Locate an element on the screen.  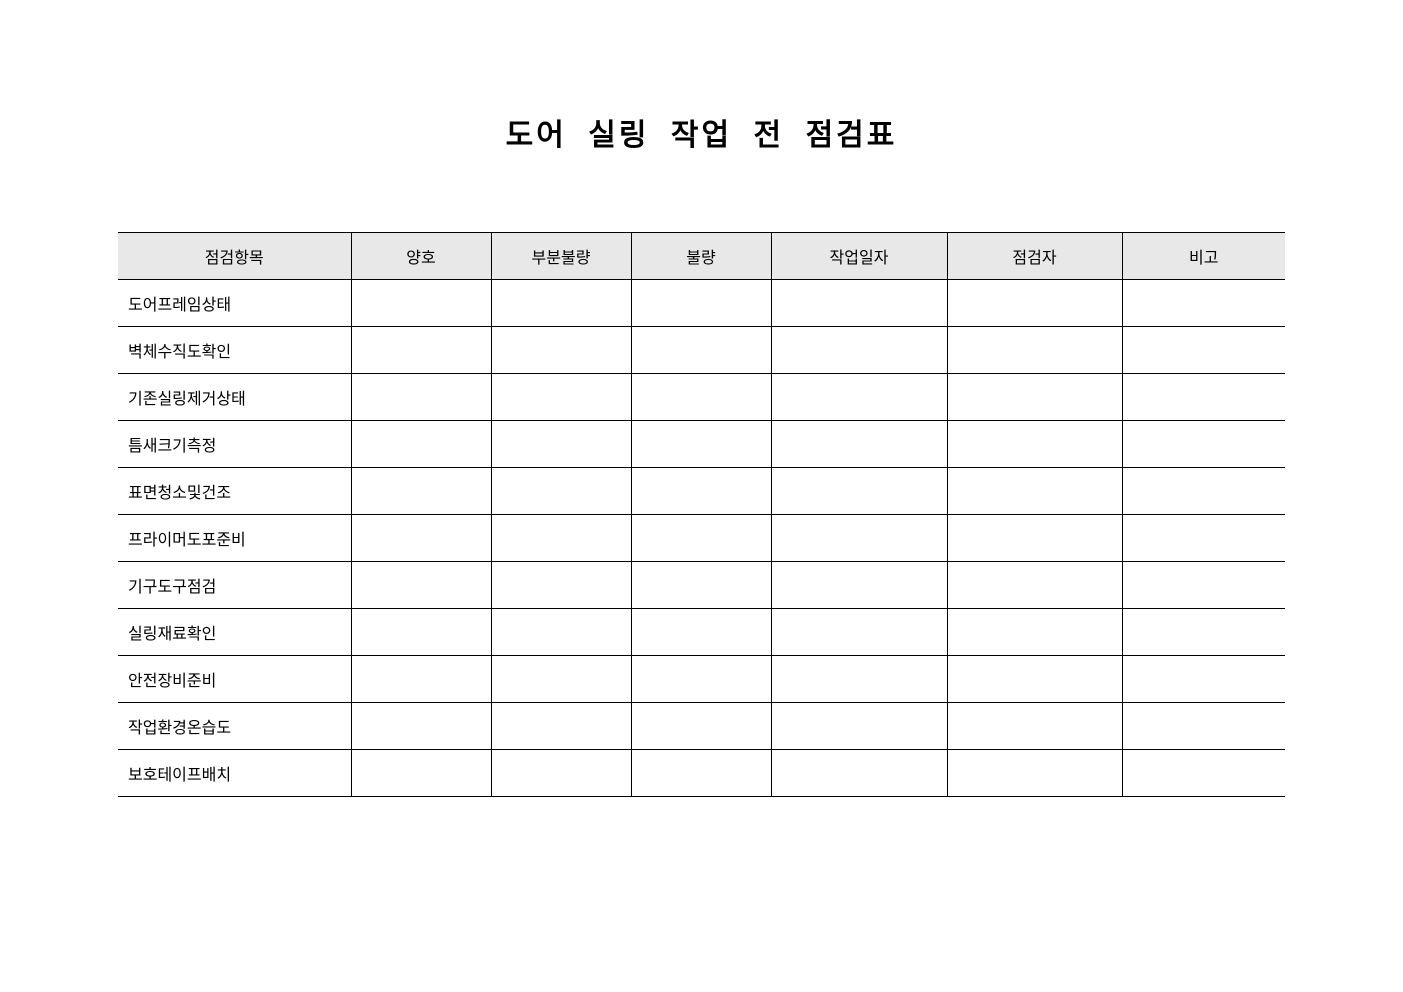
table-row: 작업환경온습도 is located at coordinates (701, 726).